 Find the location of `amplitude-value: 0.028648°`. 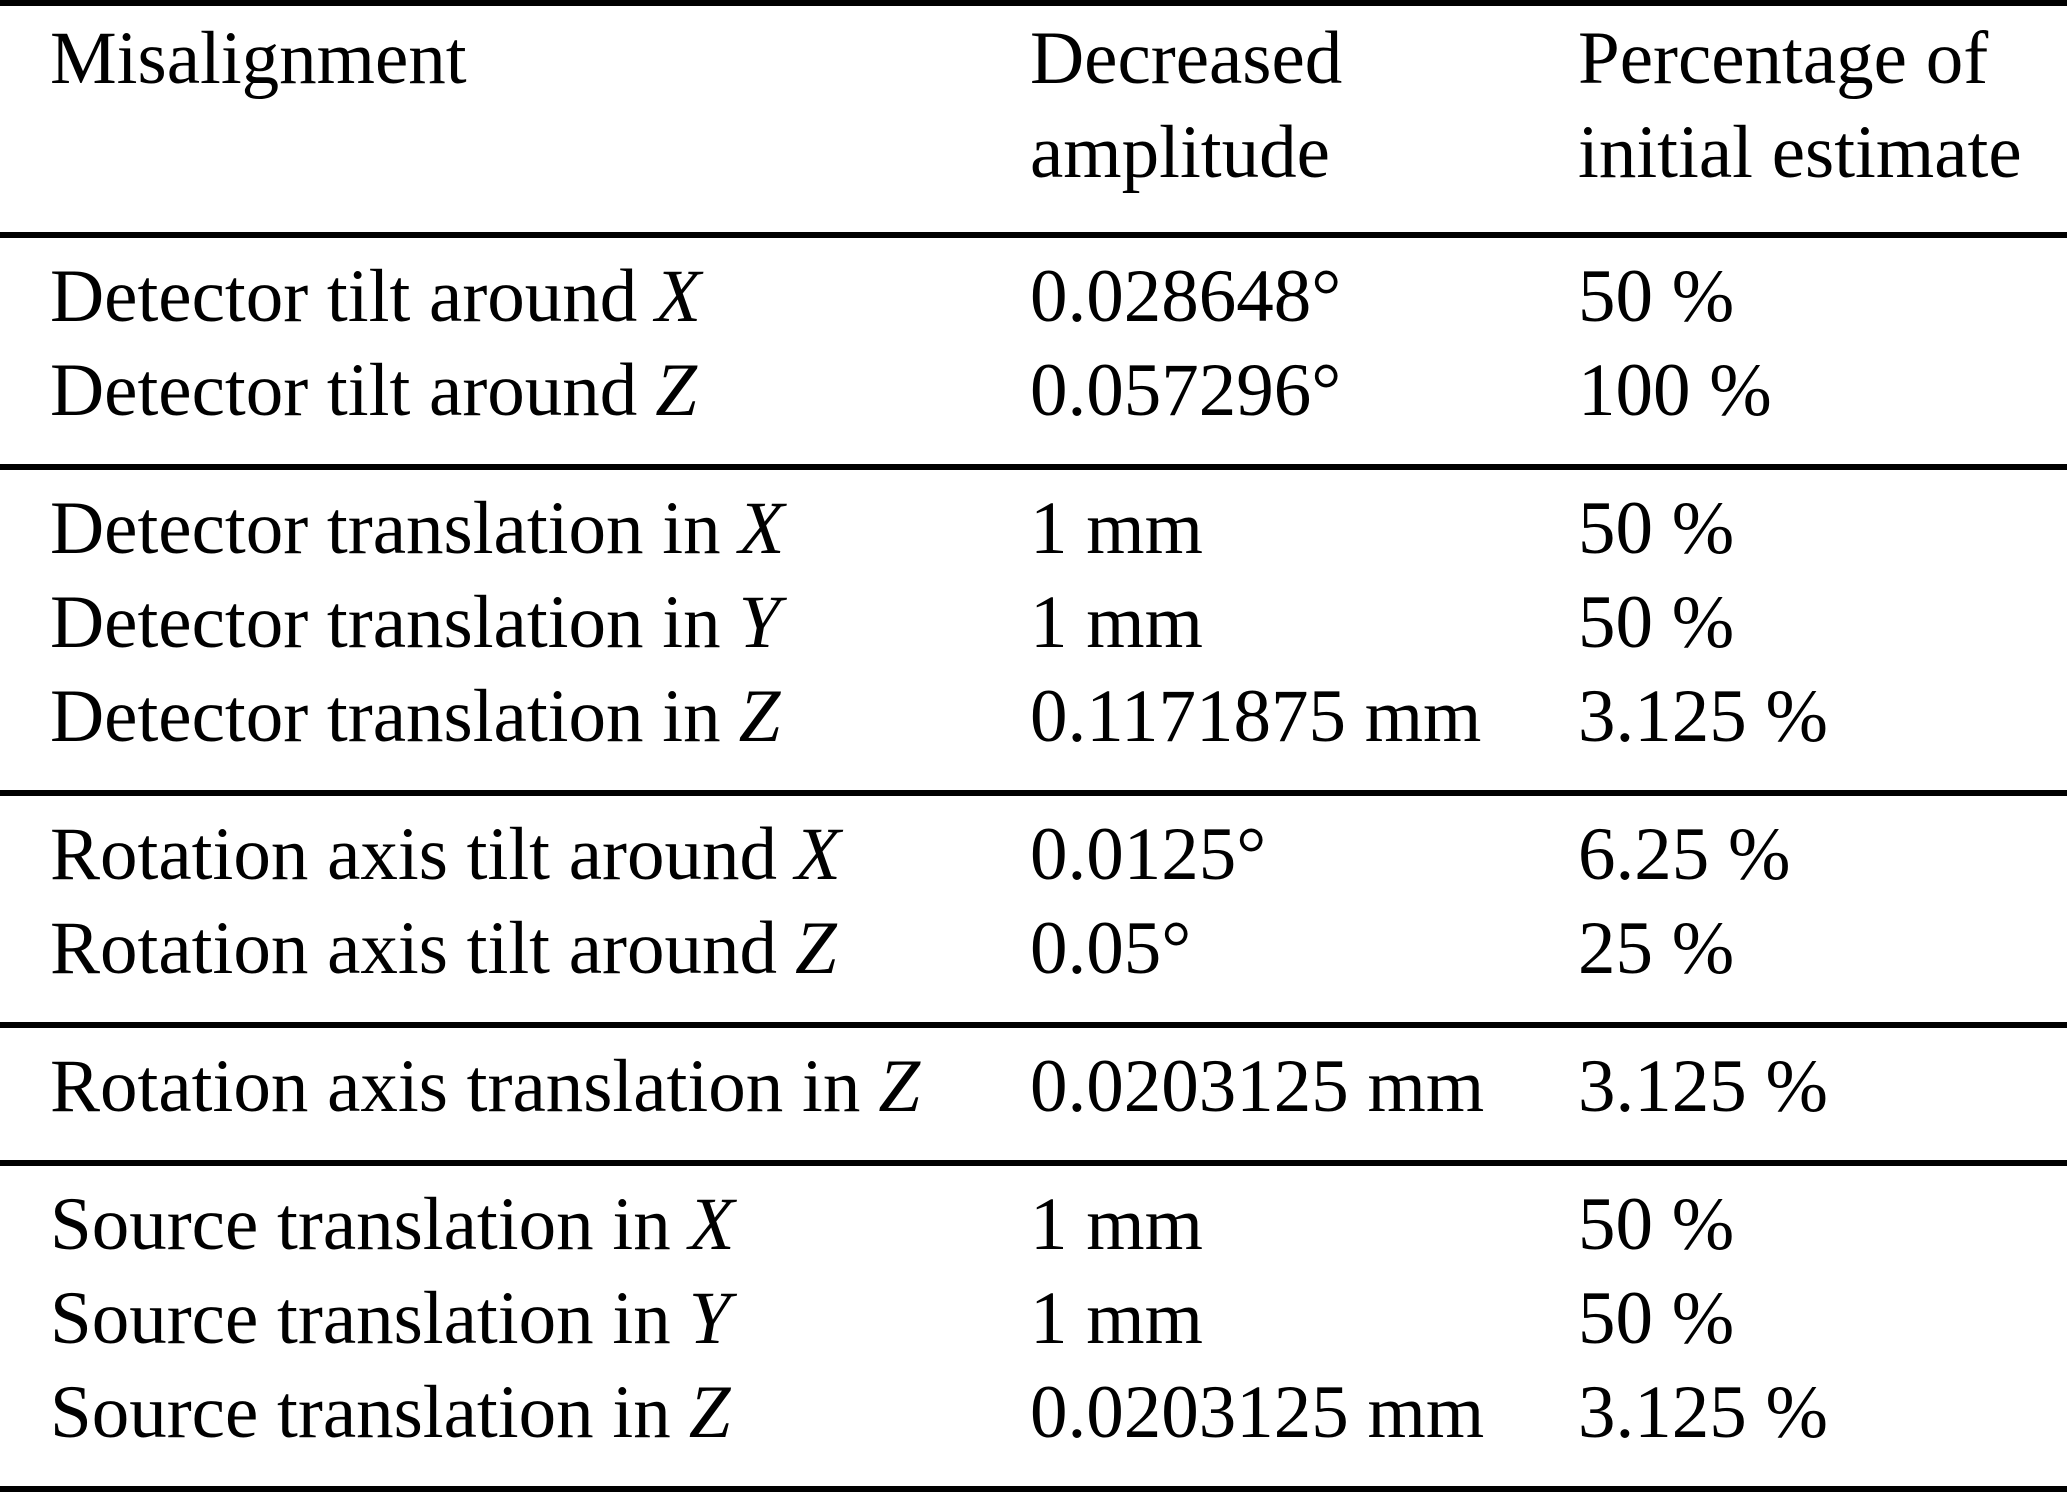

amplitude-value: 0.028648° is located at coordinates (1186, 296).